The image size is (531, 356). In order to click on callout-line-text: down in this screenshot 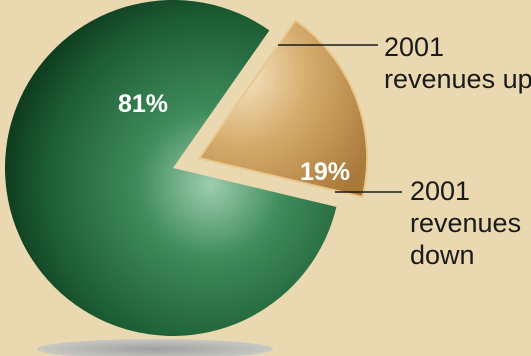, I will do `click(442, 255)`.